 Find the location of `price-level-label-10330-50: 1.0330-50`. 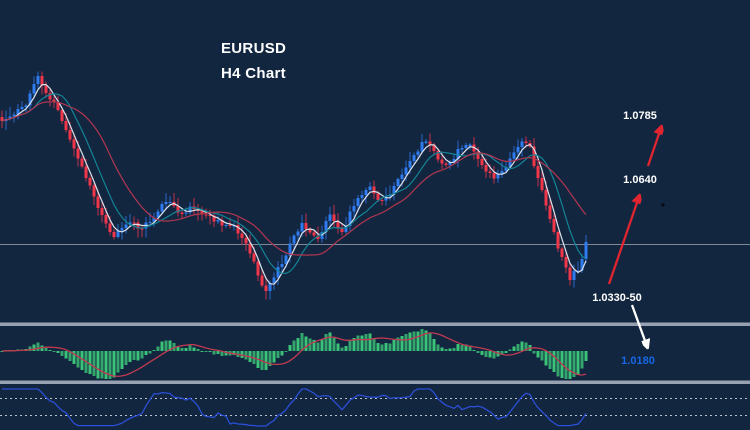

price-level-label-10330-50: 1.0330-50 is located at coordinates (617, 298).